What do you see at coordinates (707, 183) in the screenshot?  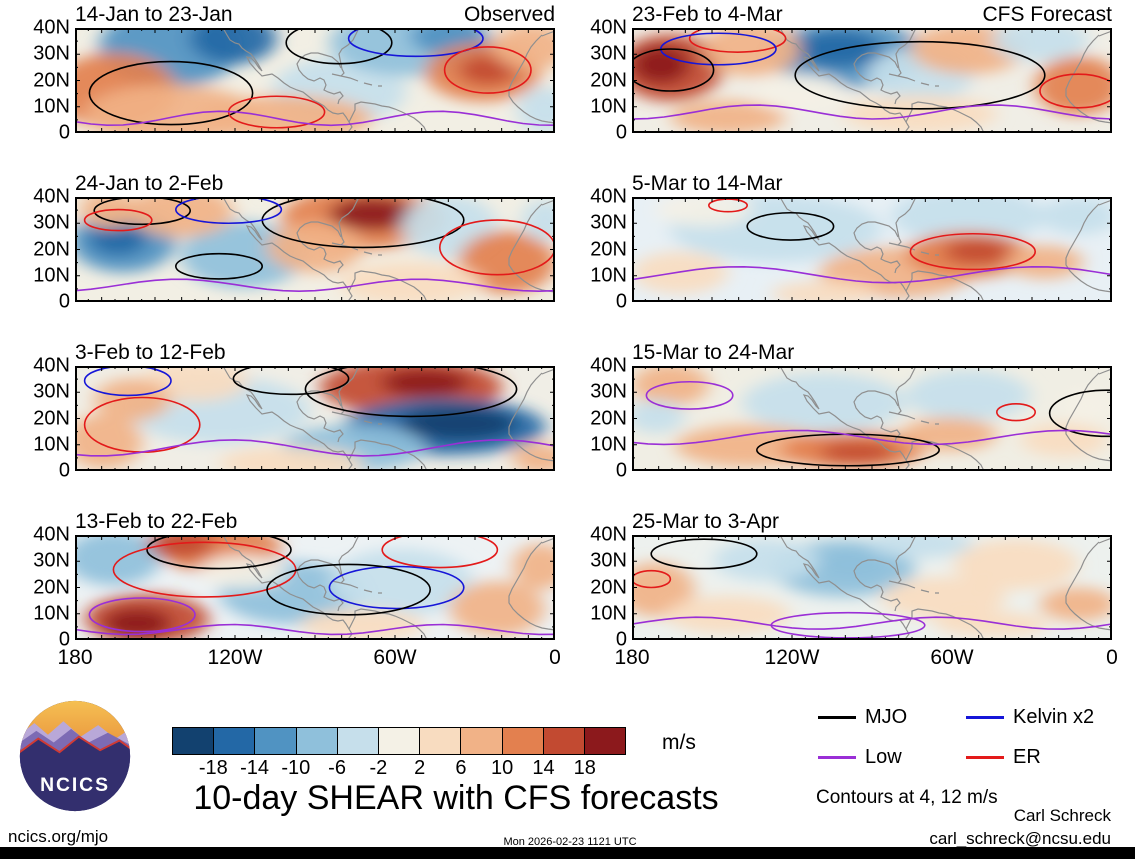 I see `panel-title: 5-Mar to 14-Mar` at bounding box center [707, 183].